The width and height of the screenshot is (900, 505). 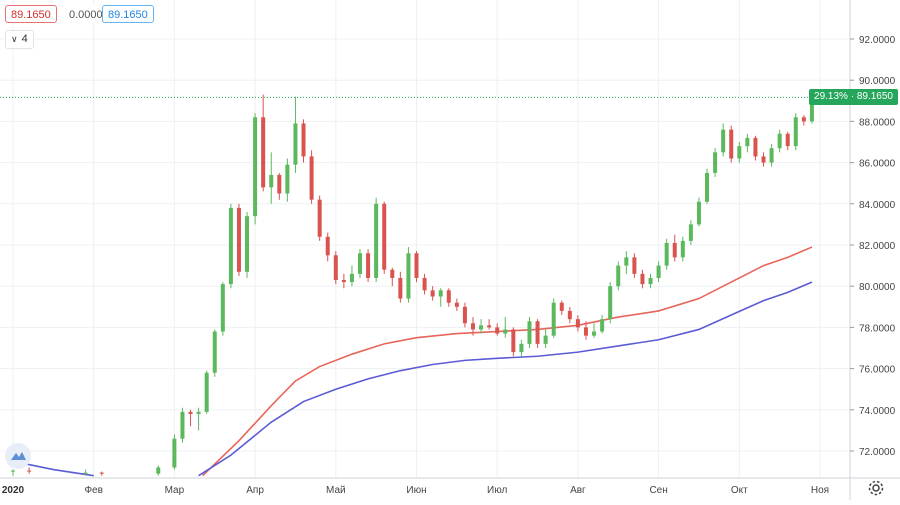 What do you see at coordinates (877, 246) in the screenshot?
I see `y-tick-label: 82.0000` at bounding box center [877, 246].